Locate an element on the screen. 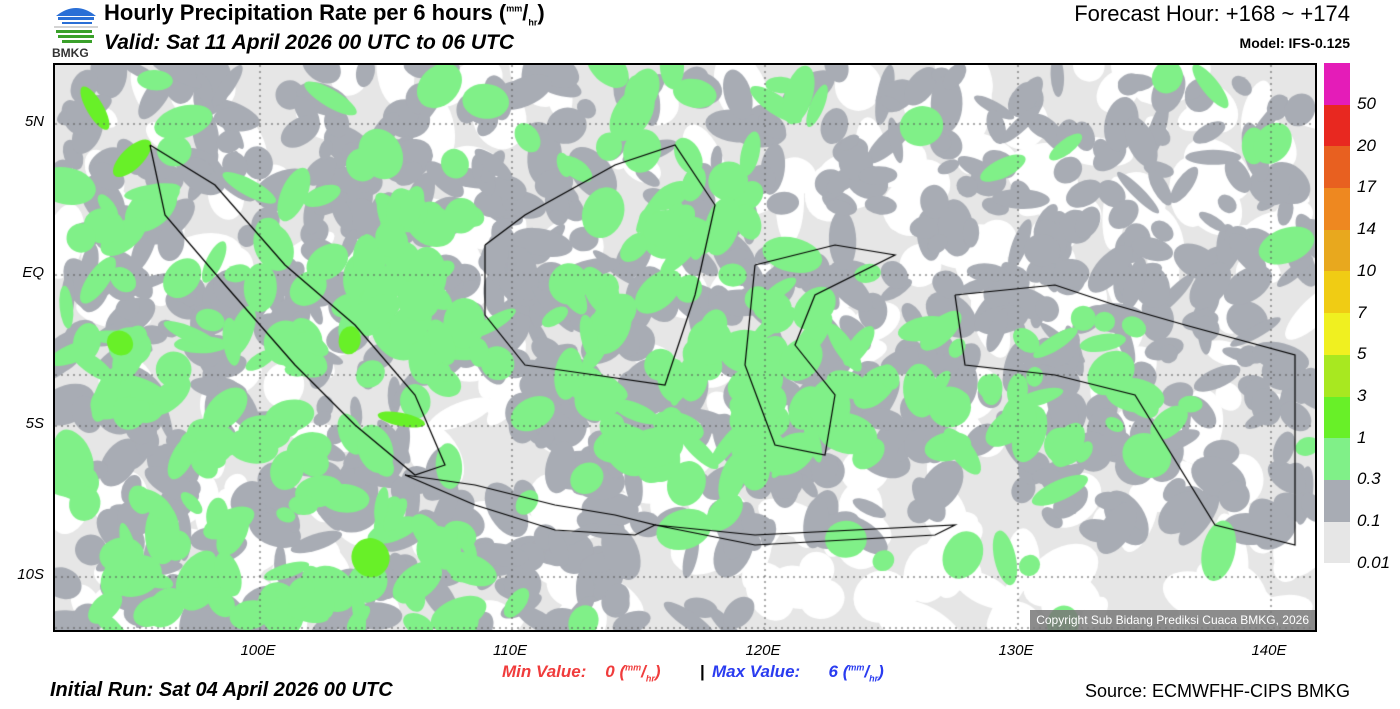 This screenshot has width=1400, height=709. legend-label: 17 is located at coordinates (1366, 187).